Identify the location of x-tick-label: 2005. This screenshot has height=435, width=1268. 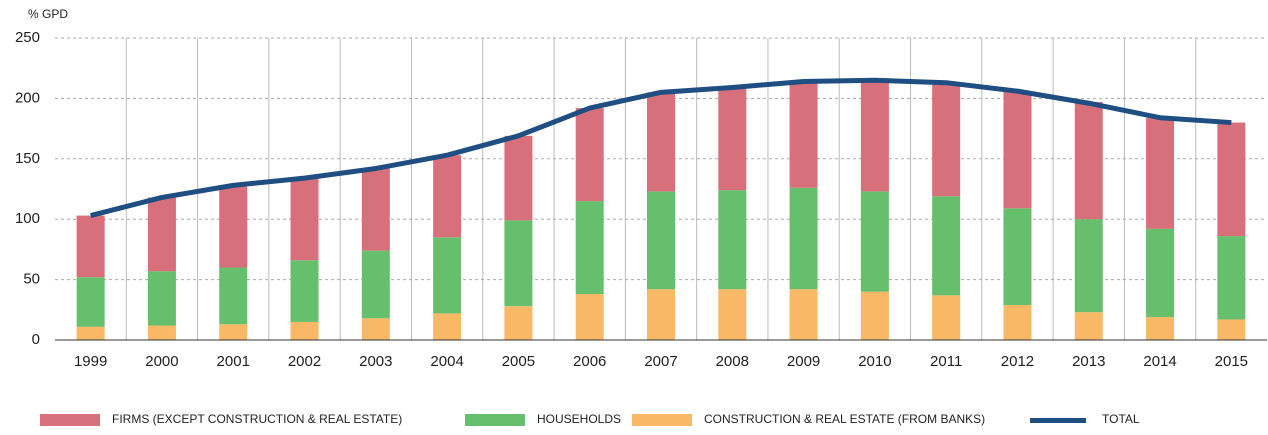
(518, 361).